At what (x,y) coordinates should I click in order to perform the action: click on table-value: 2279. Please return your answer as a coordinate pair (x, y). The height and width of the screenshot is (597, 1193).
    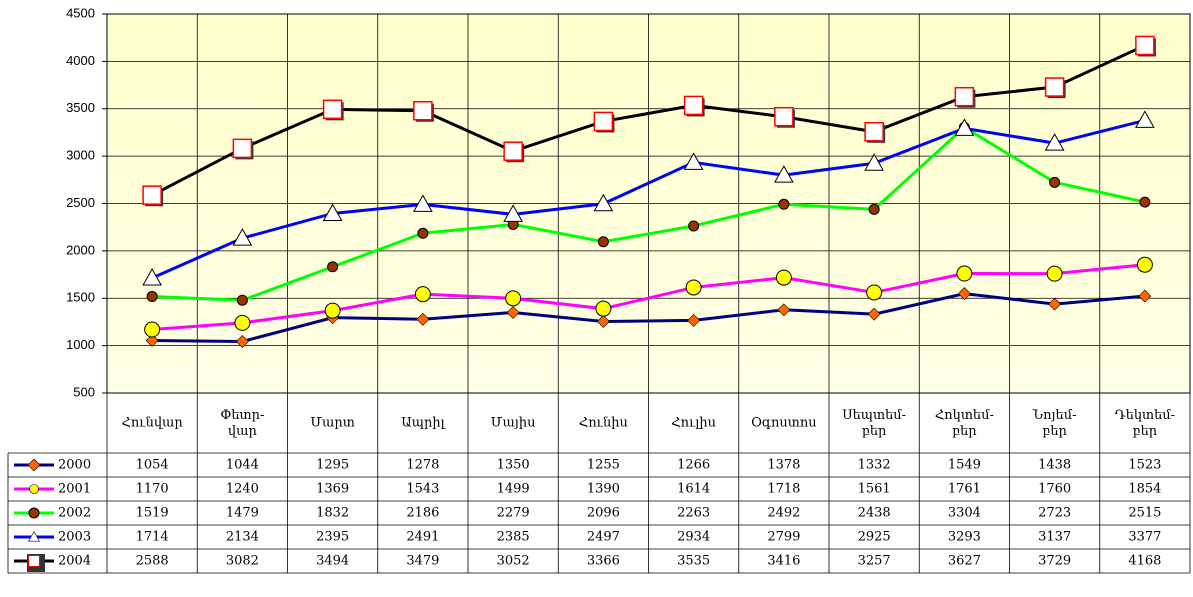
    Looking at the image, I should click on (513, 513).